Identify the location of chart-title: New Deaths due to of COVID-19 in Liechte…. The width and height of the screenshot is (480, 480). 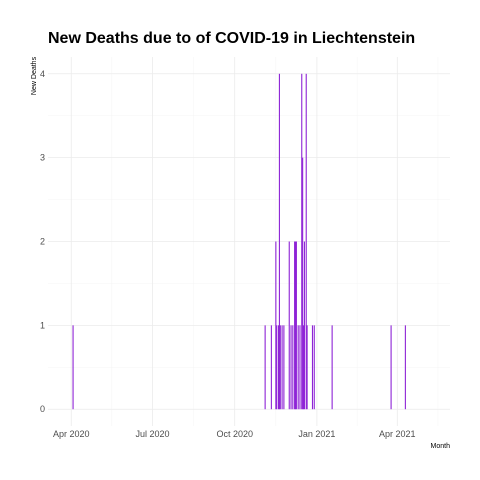
(231, 38).